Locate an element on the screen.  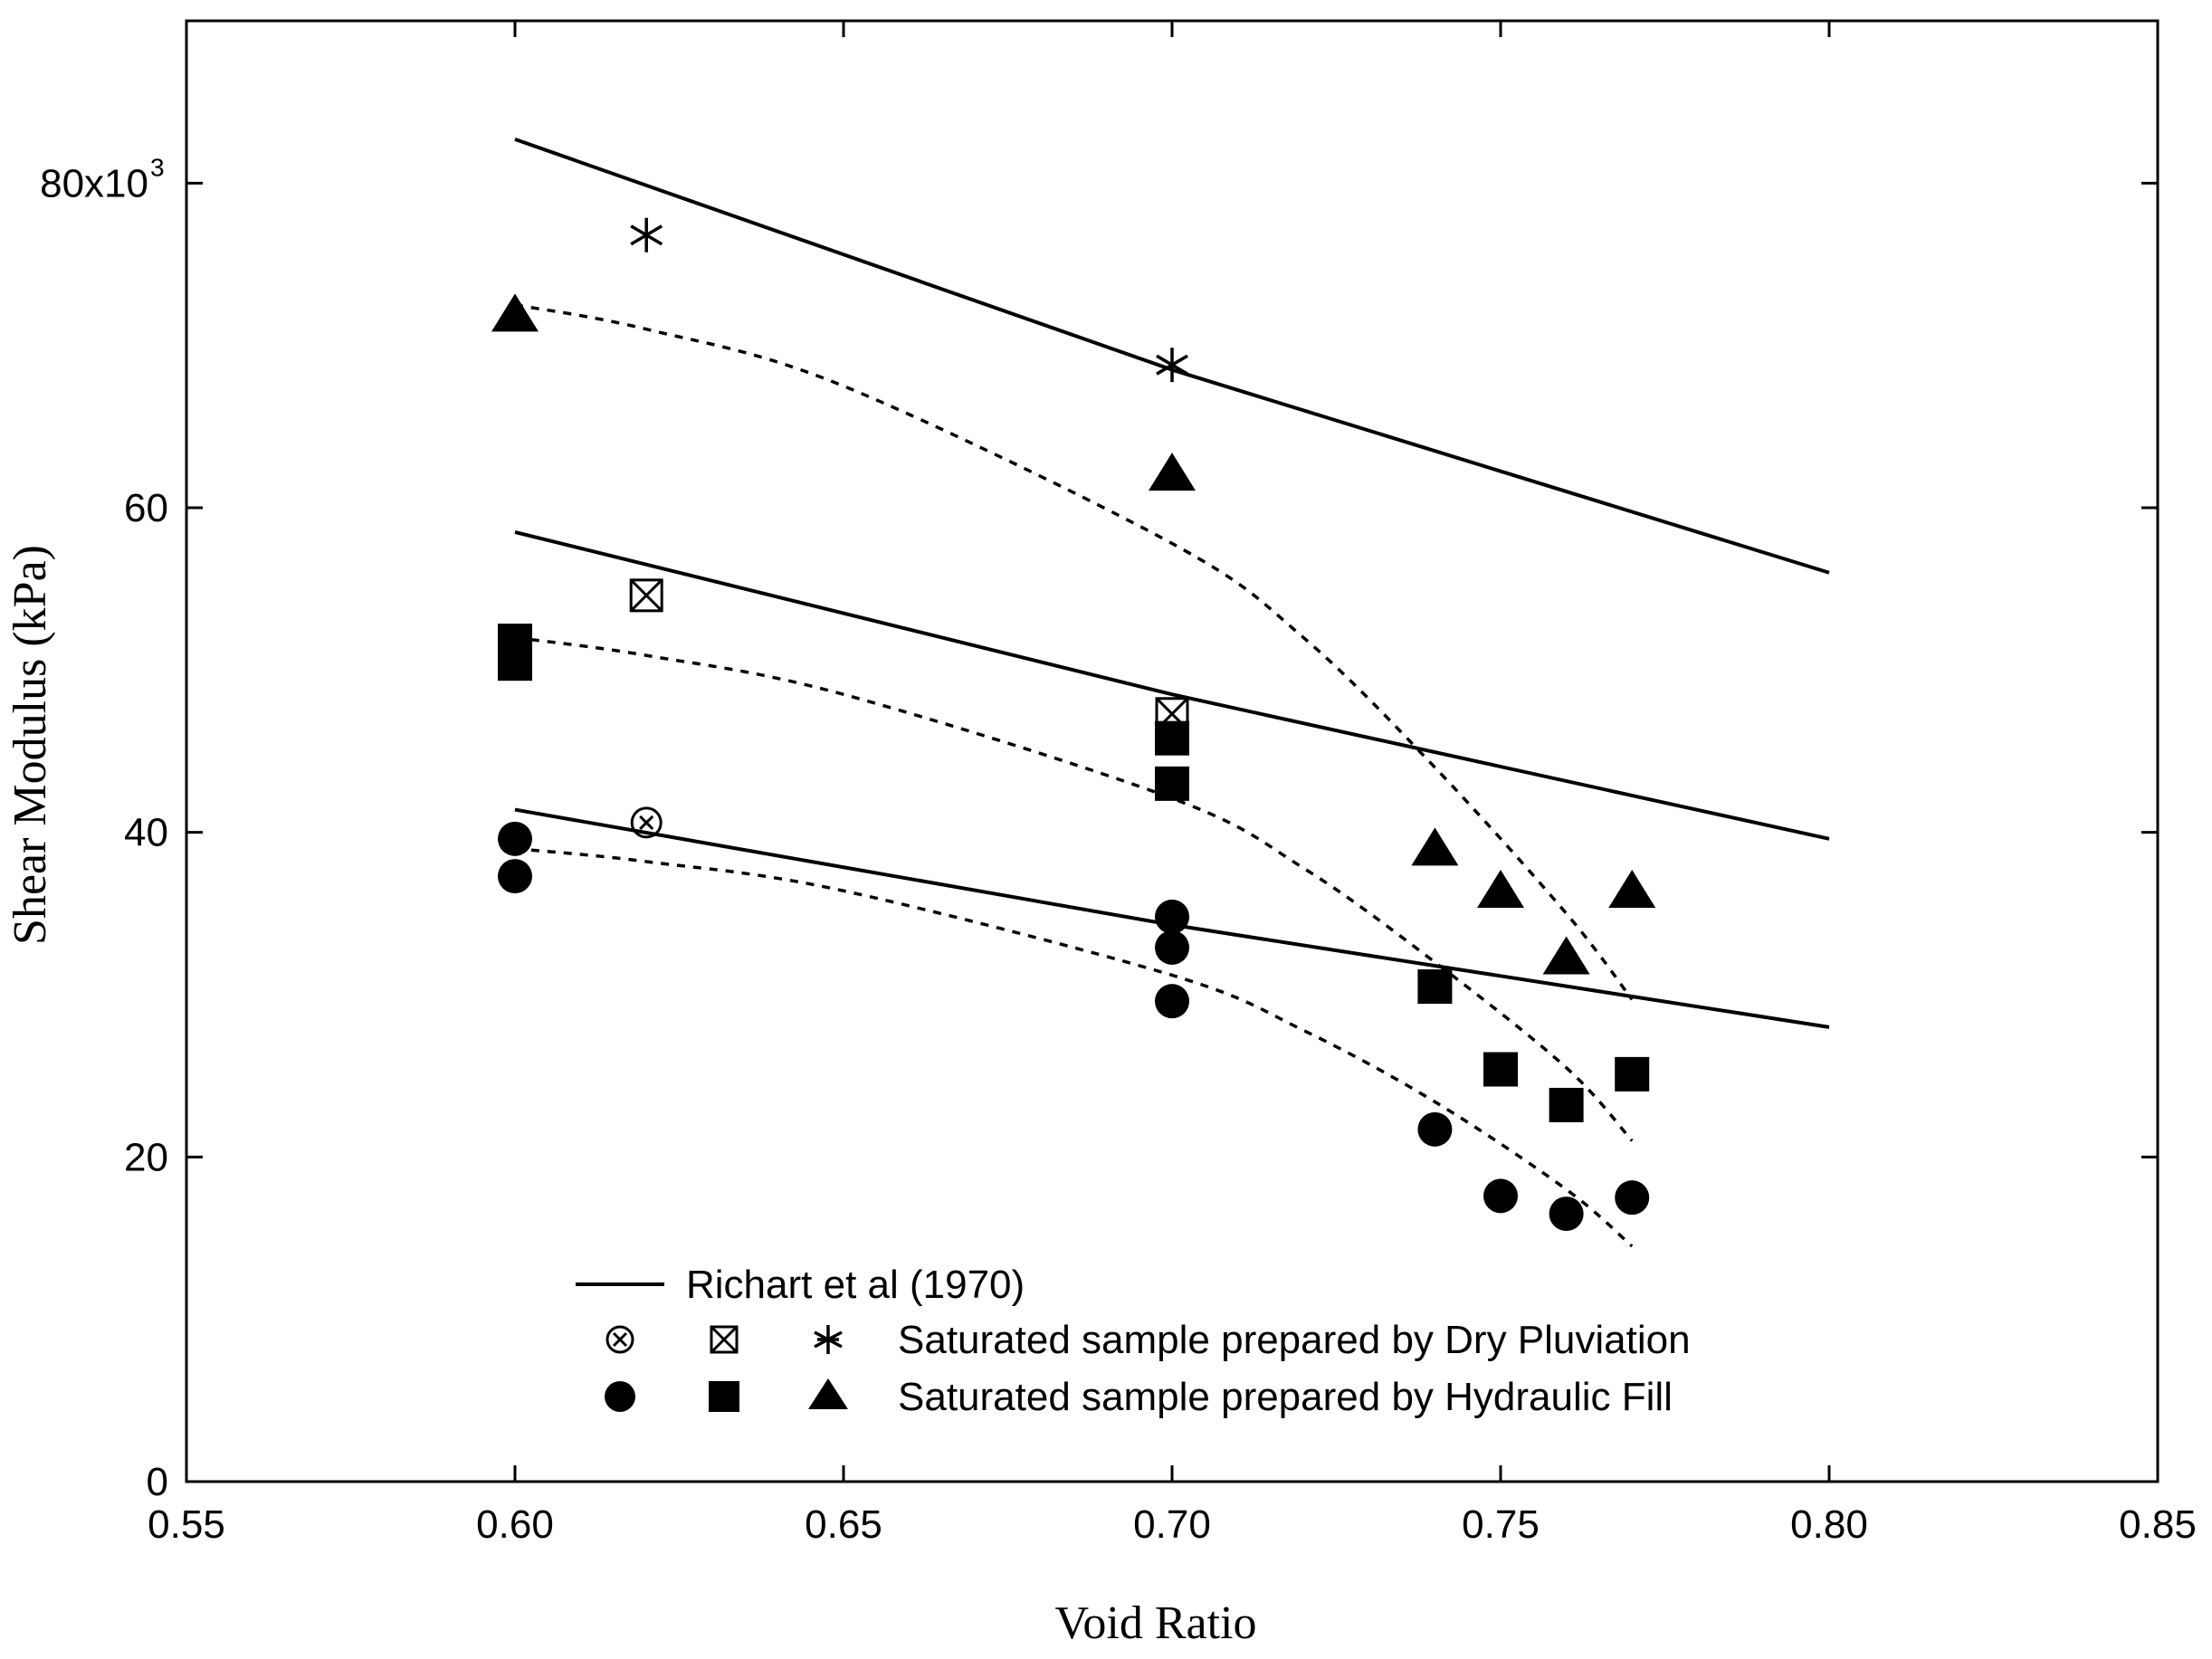
y-tick-label: 60 is located at coordinates (146, 508).